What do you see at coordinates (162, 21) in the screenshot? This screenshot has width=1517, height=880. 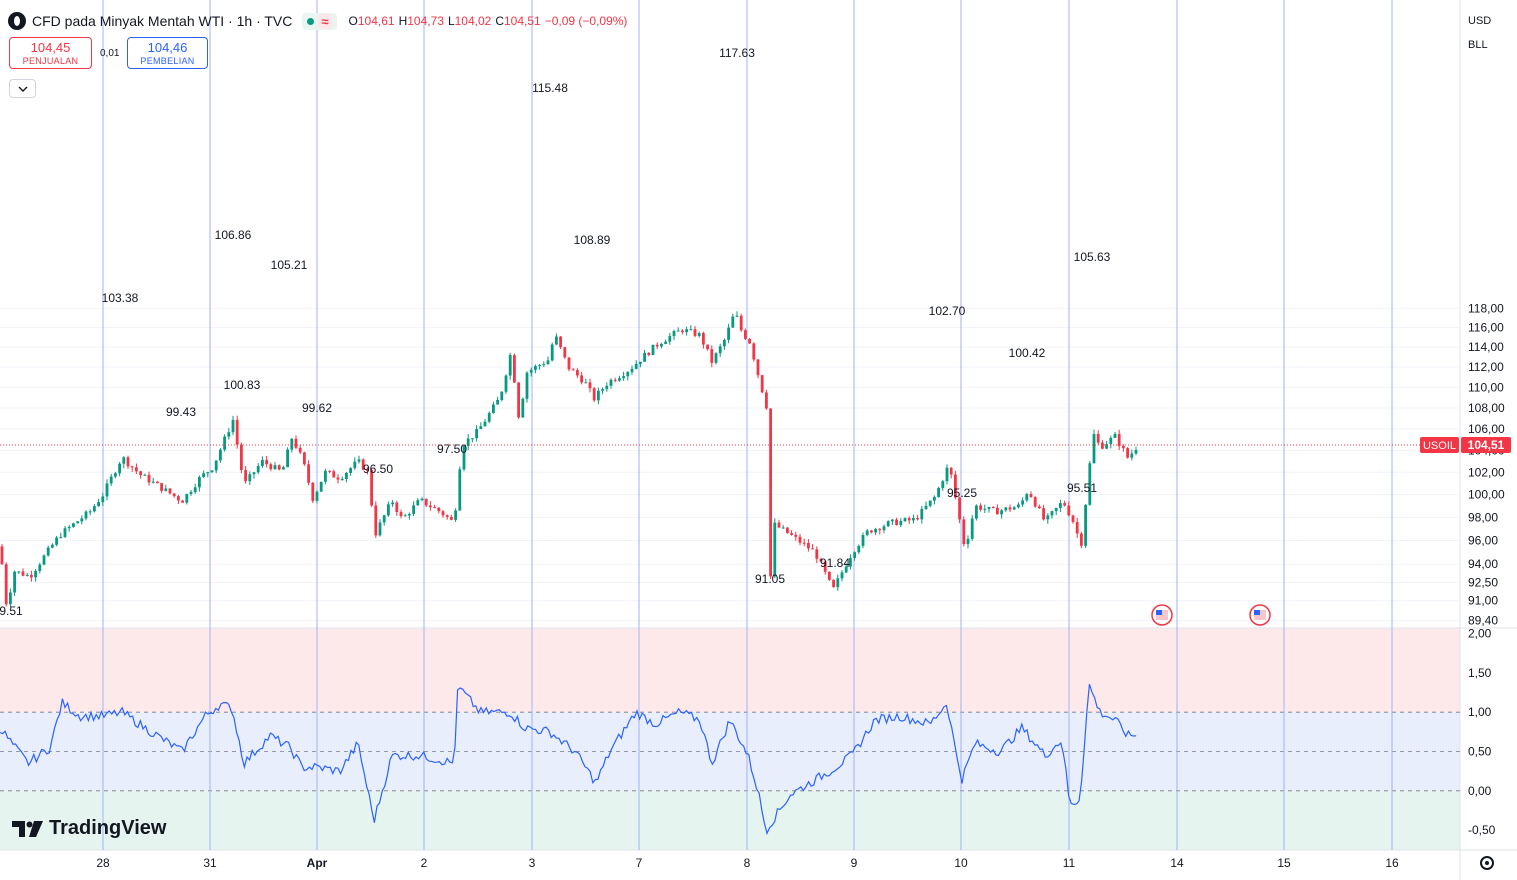 I see `symbol-title: CFD pada Minyak Mentah WTI · 1h · TVC` at bounding box center [162, 21].